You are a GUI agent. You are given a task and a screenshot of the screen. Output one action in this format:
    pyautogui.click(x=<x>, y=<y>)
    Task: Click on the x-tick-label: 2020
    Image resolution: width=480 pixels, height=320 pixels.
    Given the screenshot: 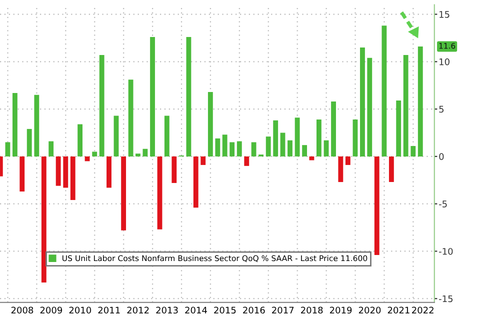 What is the action you would take?
    pyautogui.click(x=369, y=310)
    